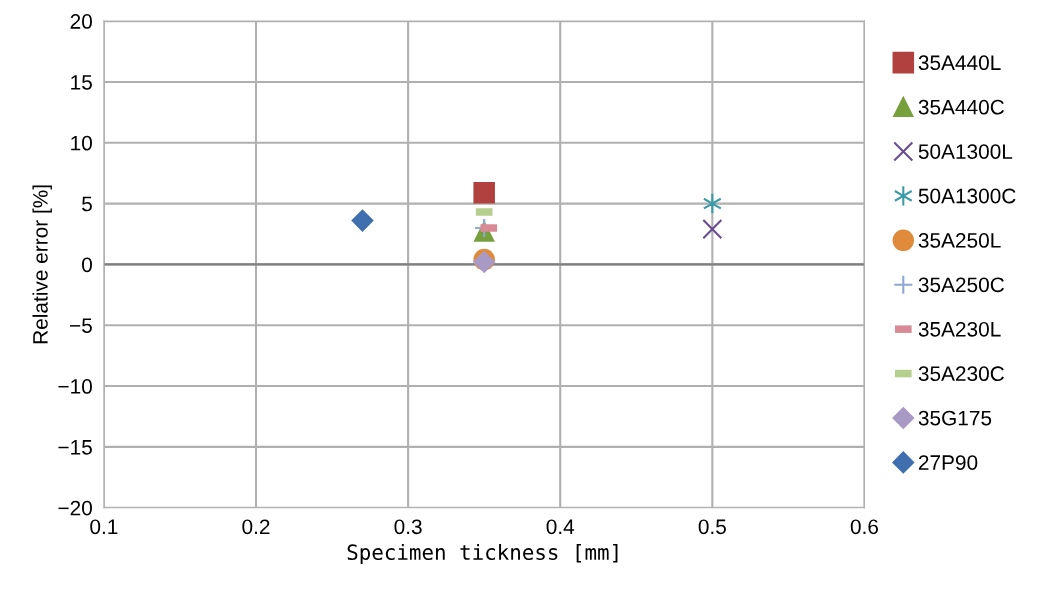  What do you see at coordinates (256, 527) in the screenshot?
I see `x-tick-label: 0.2` at bounding box center [256, 527].